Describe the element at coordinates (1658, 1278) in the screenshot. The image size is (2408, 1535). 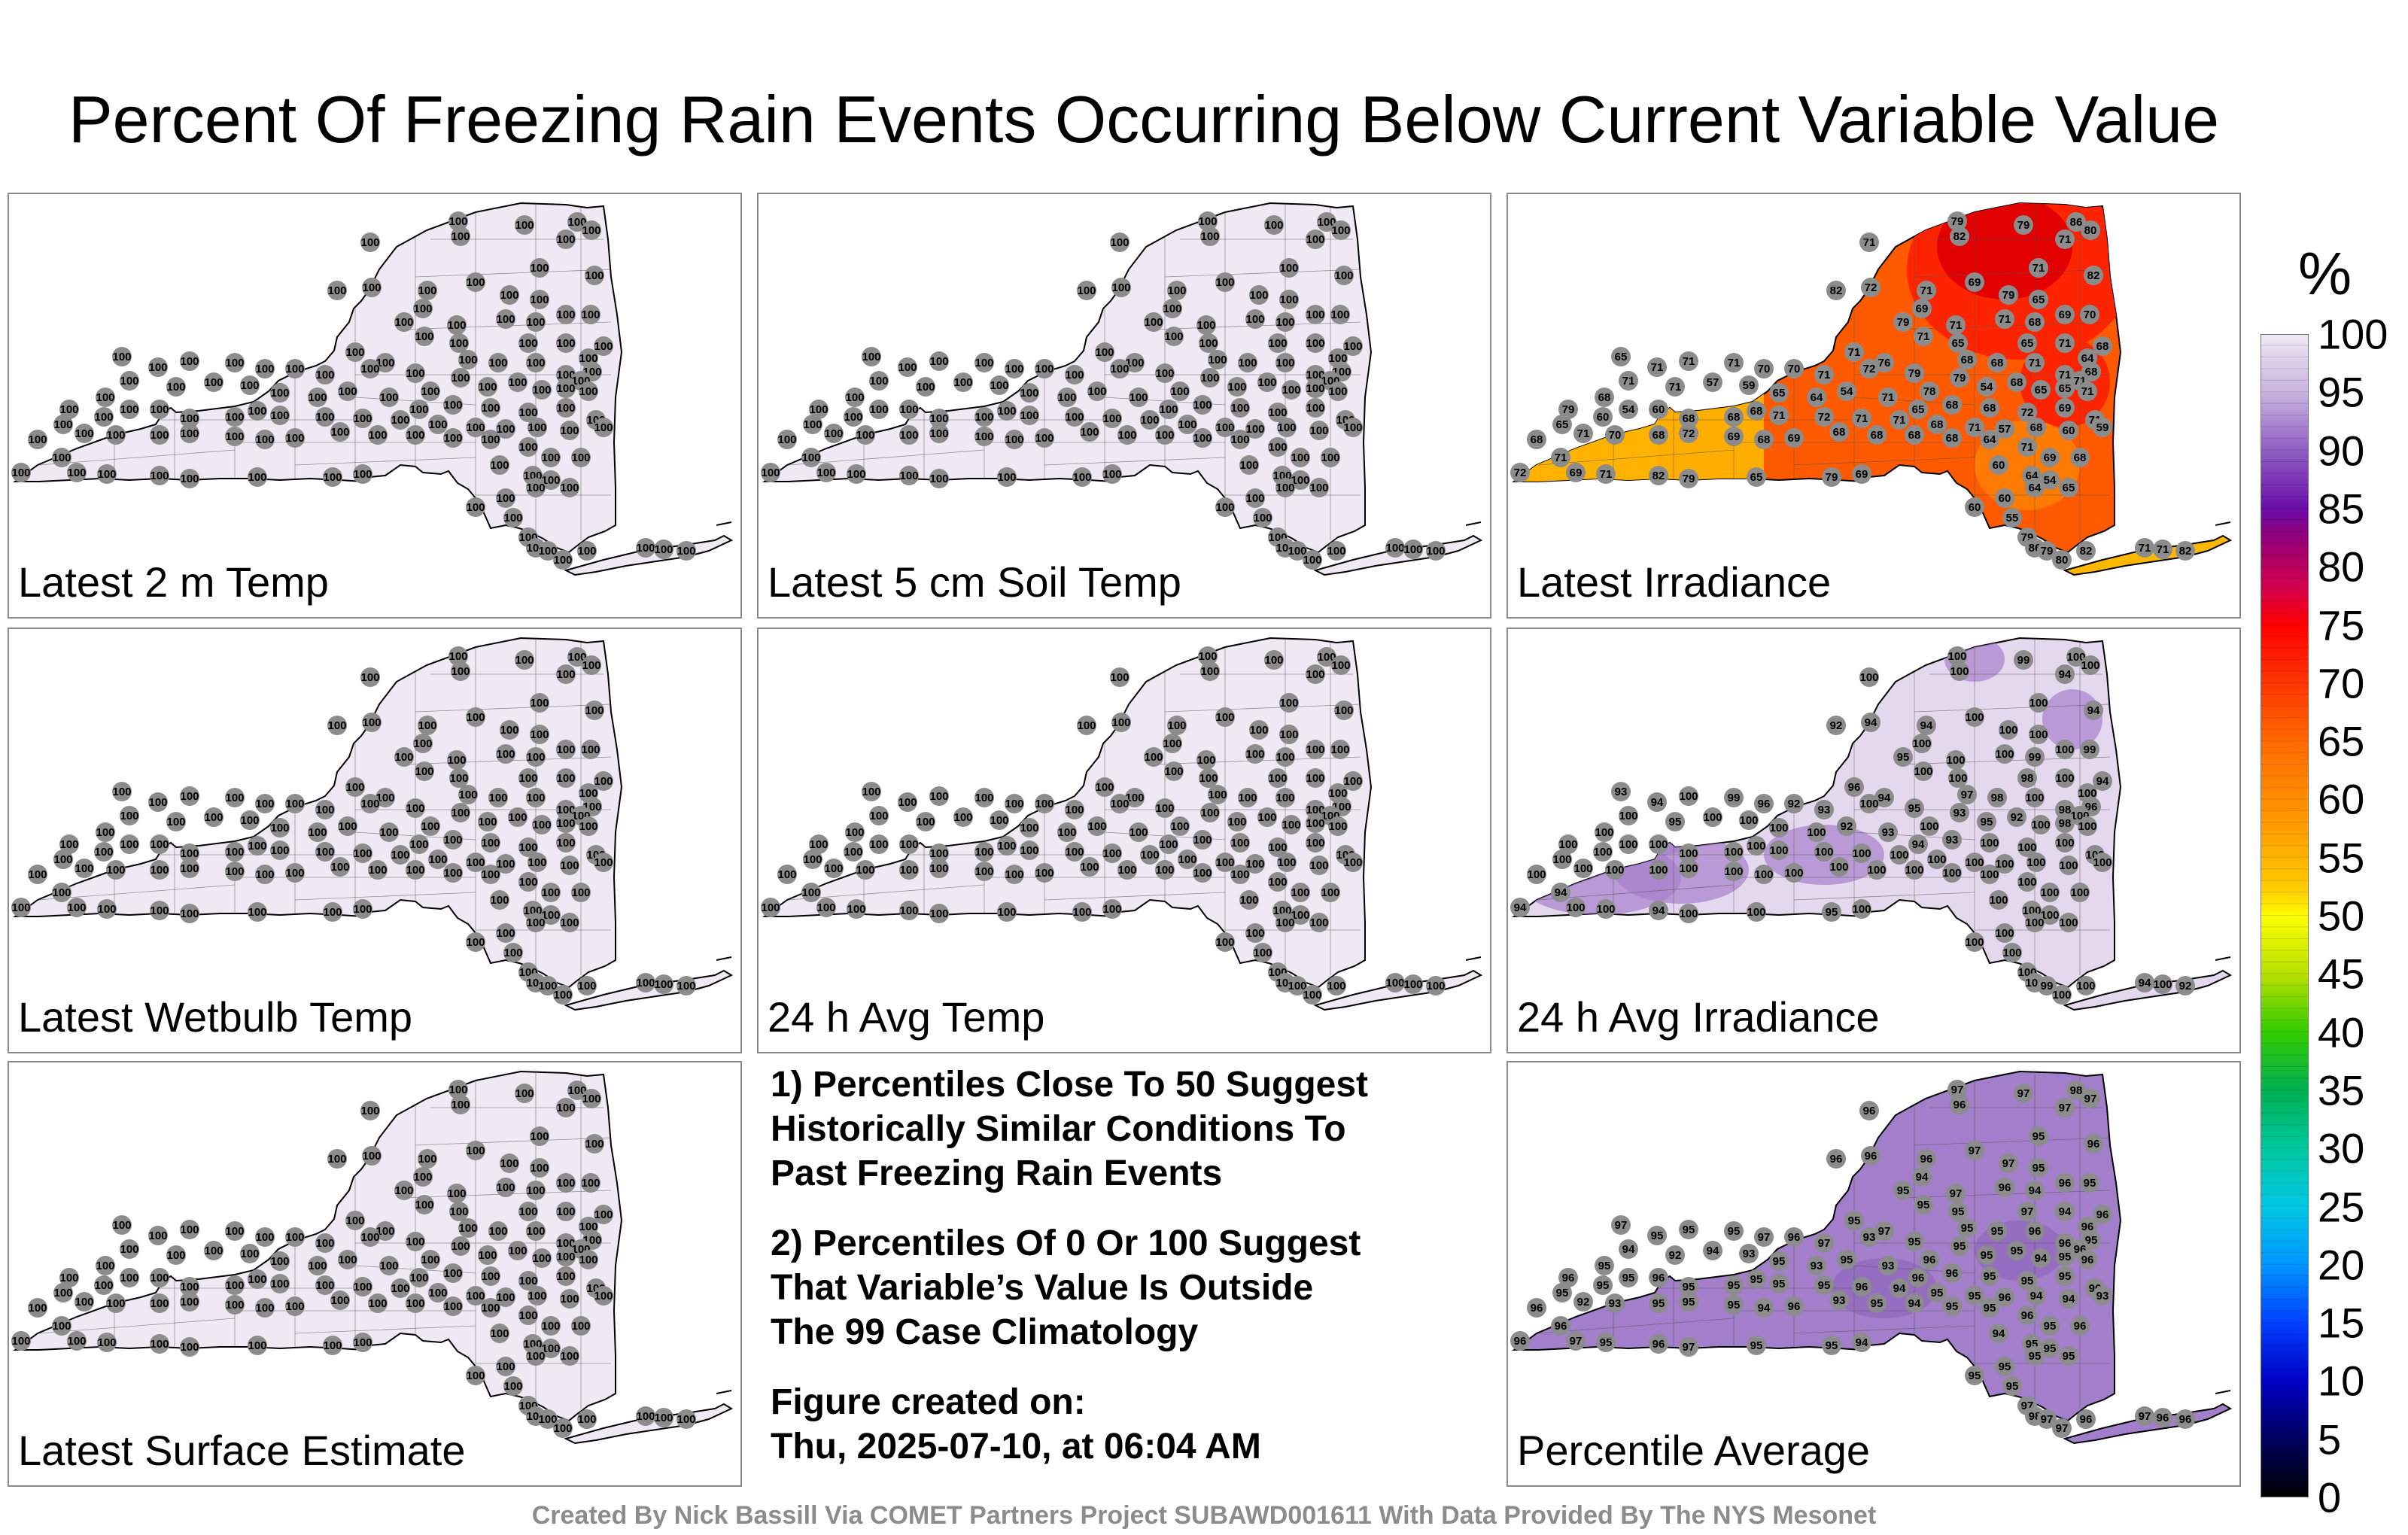
I see `svg-text: 96` at that location.